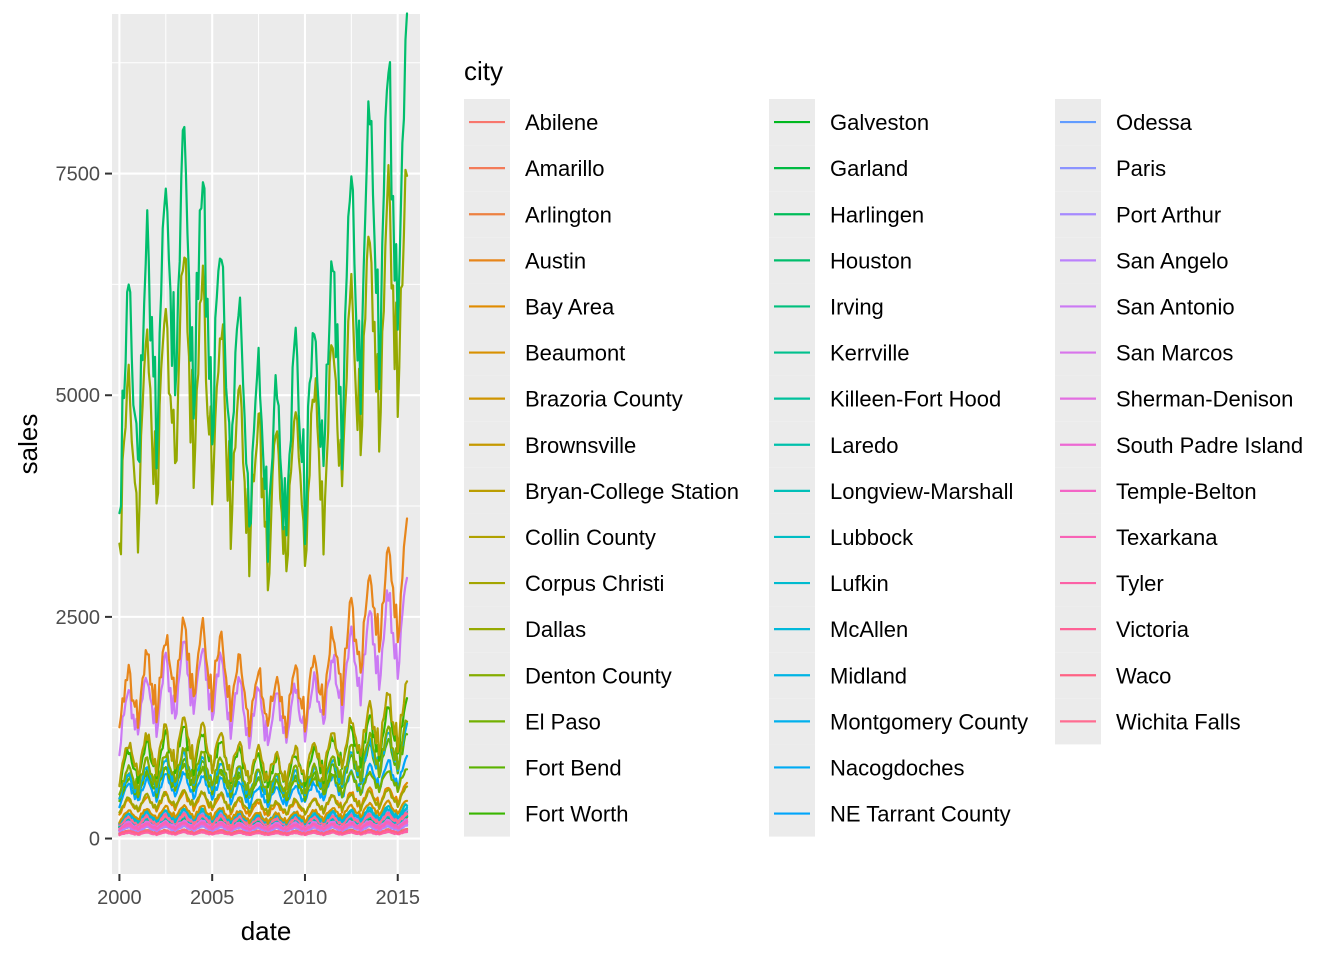  I want to click on legend-label: Brownsville, so click(580, 445).